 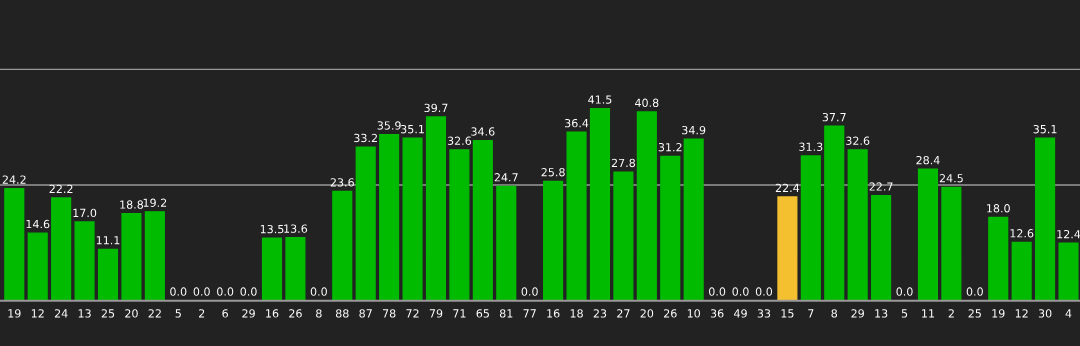 What do you see at coordinates (61, 188) in the screenshot?
I see `data-label: 22.2` at bounding box center [61, 188].